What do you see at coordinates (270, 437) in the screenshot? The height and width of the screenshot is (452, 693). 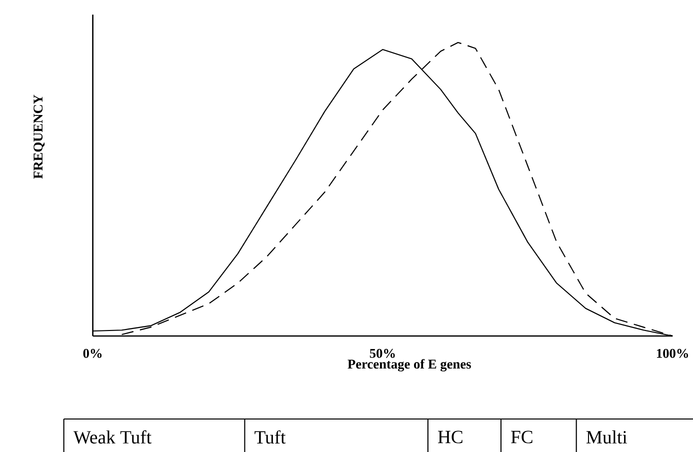 I see `text: Tuft` at bounding box center [270, 437].